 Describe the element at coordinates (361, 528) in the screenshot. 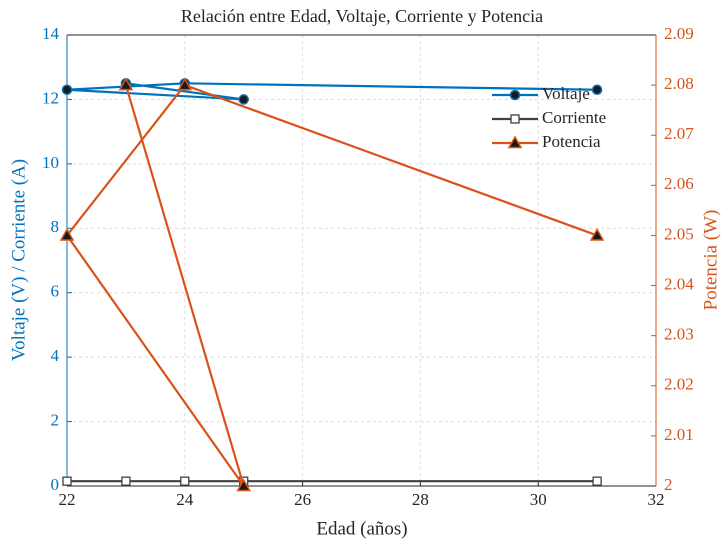

I see `x-axis-label: Edad (años)` at that location.